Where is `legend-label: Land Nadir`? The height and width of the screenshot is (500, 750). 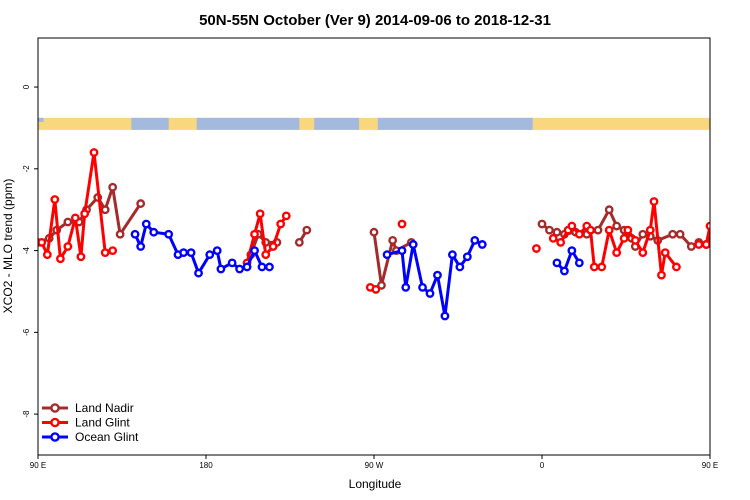
legend-label: Land Nadir is located at coordinates (104, 408).